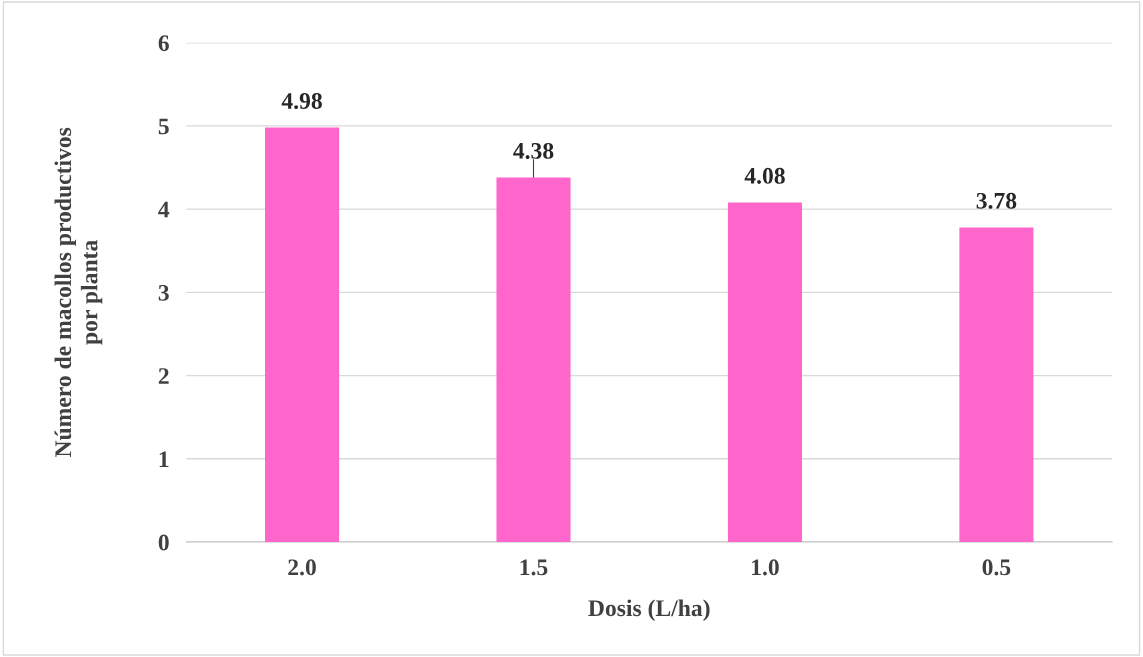 This screenshot has width=1143, height=657. I want to click on x-tick-label: 0.5, so click(996, 567).